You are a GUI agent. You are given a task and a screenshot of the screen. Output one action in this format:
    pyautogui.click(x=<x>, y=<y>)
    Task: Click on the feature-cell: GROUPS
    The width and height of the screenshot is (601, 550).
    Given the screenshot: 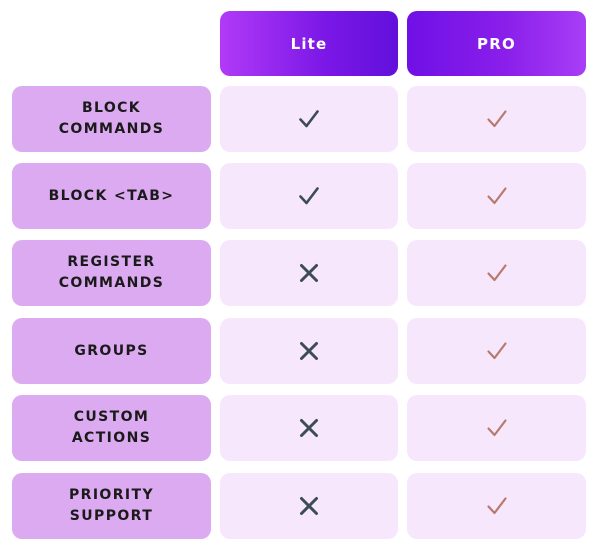 What is the action you would take?
    pyautogui.click(x=111, y=351)
    